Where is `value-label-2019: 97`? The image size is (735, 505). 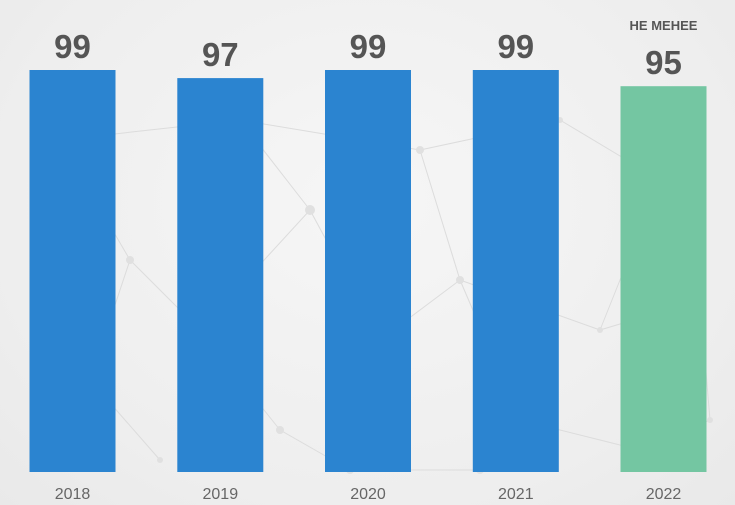
value-label-2019: 97 is located at coordinates (220, 54).